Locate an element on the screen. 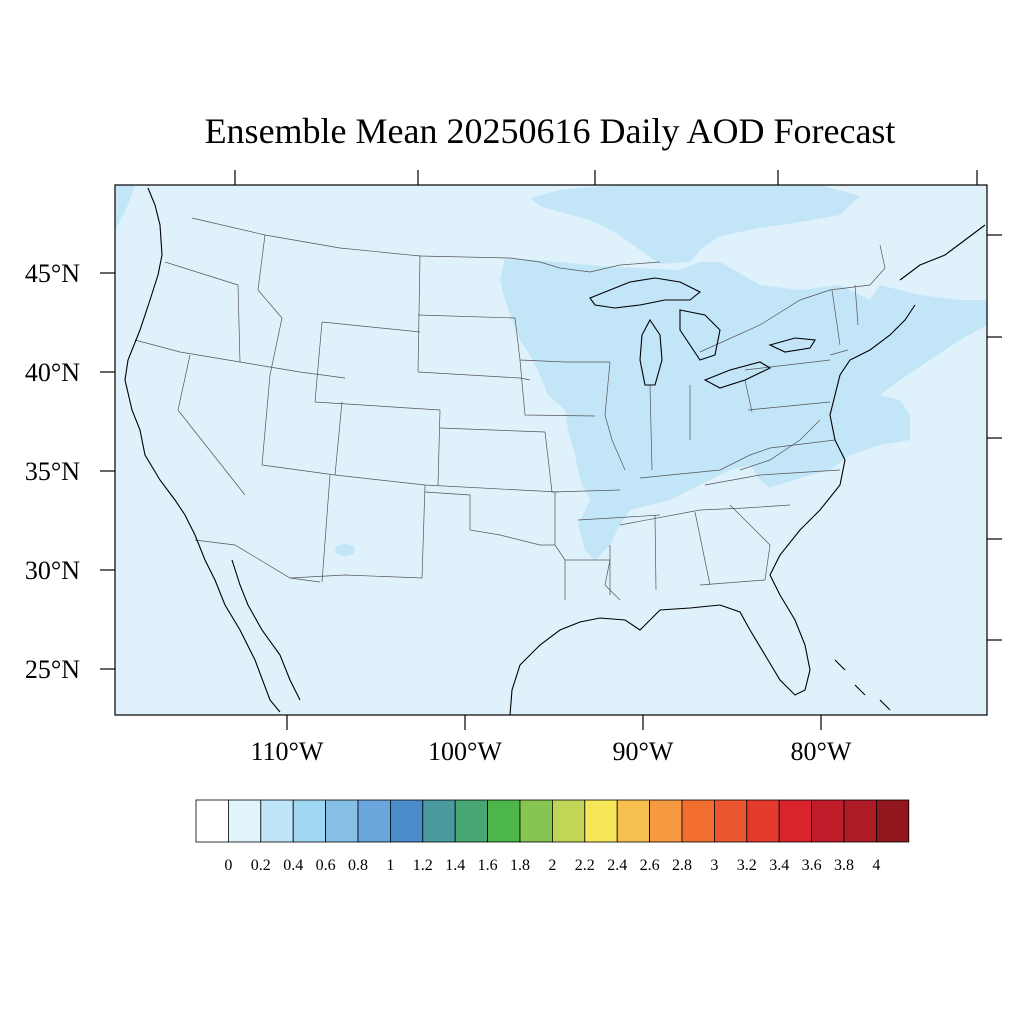 The image size is (1024, 1024). lake-huron is located at coordinates (700, 335).